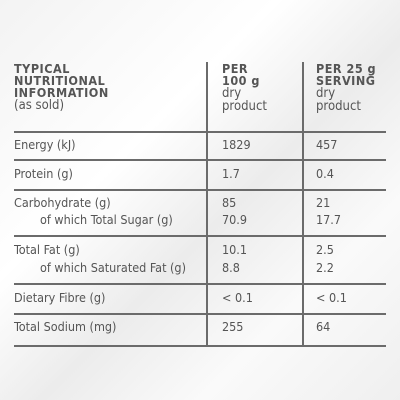 The height and width of the screenshot is (400, 400). I want to click on row-value-per-100g: 1829, so click(236, 144).